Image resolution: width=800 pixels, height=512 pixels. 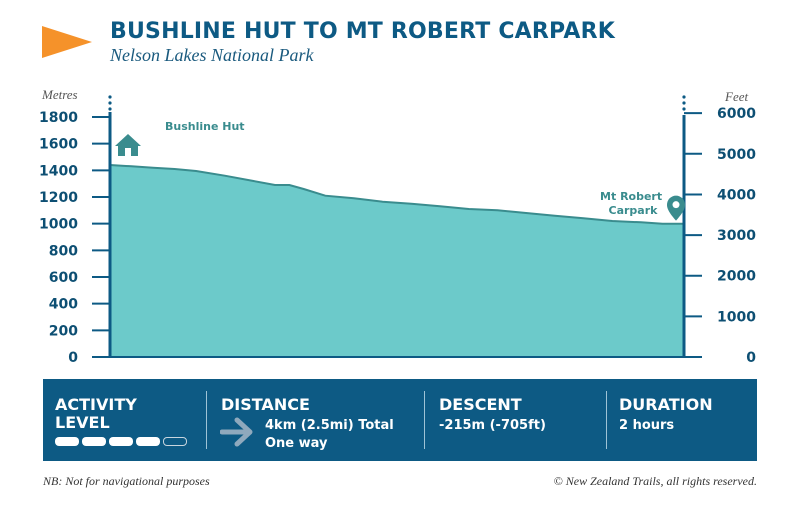 I want to click on y-left-tick-label: 1200, so click(x=58, y=198).